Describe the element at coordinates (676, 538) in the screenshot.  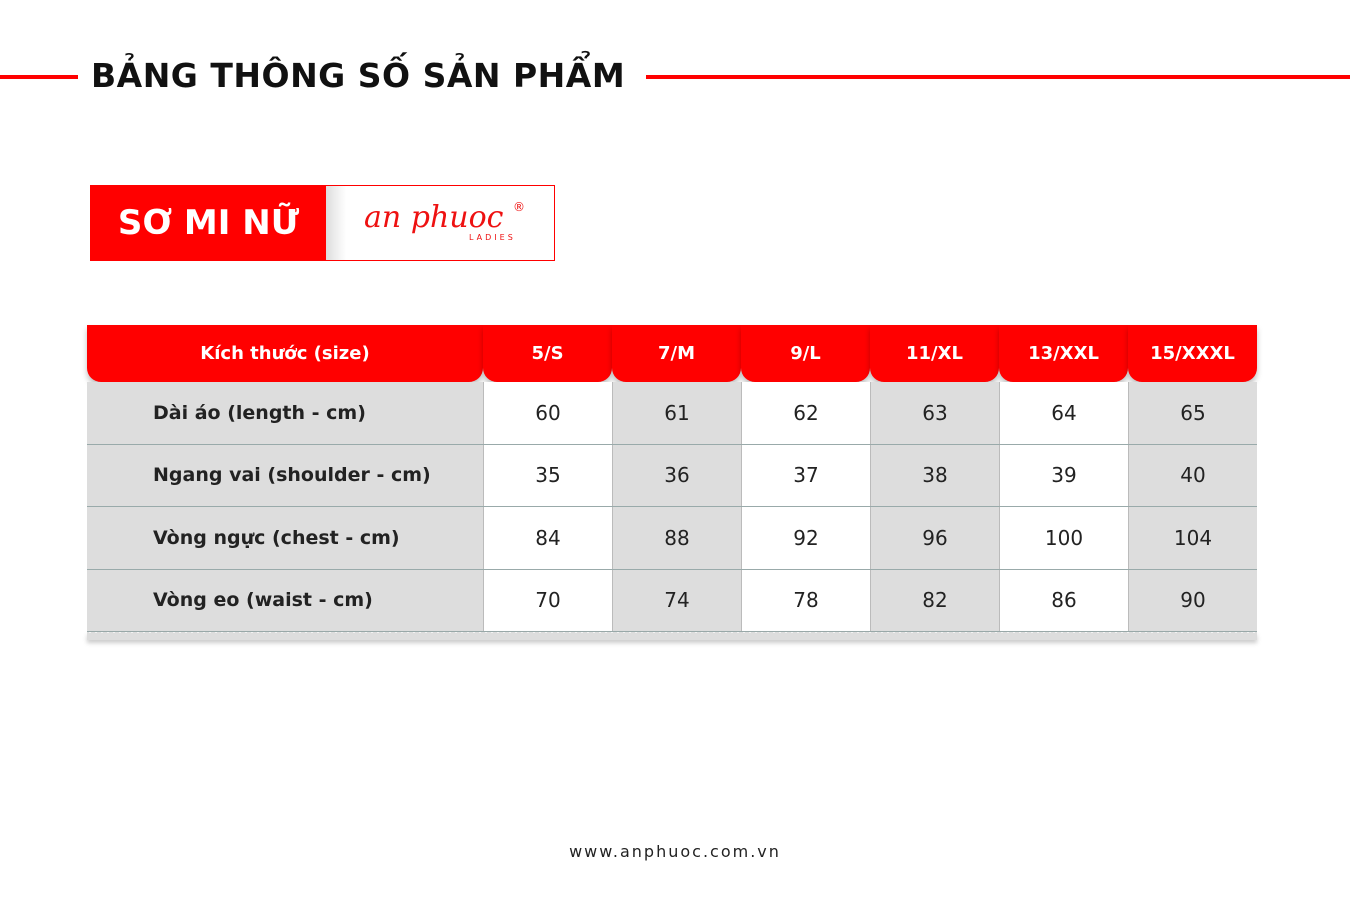
I see `size-value: 88` at that location.